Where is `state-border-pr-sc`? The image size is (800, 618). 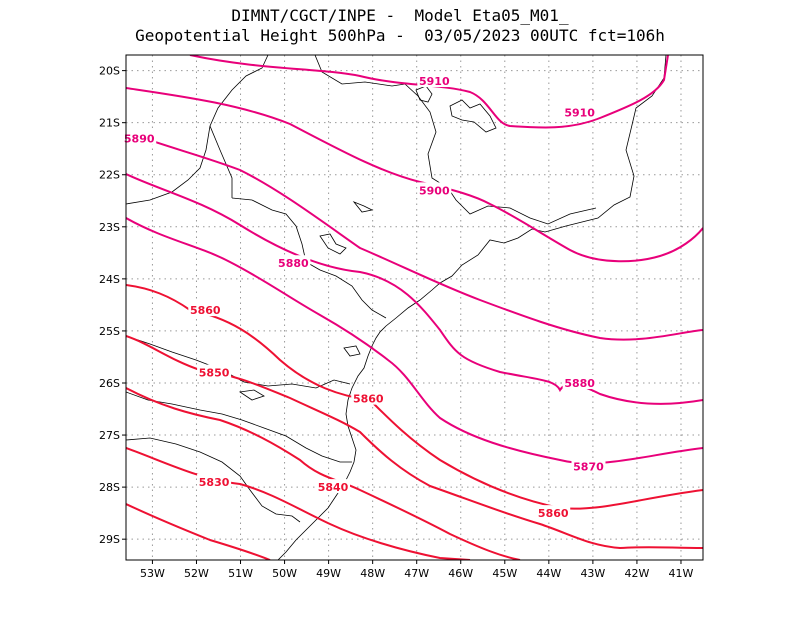 state-border-pr-sc is located at coordinates (238, 362).